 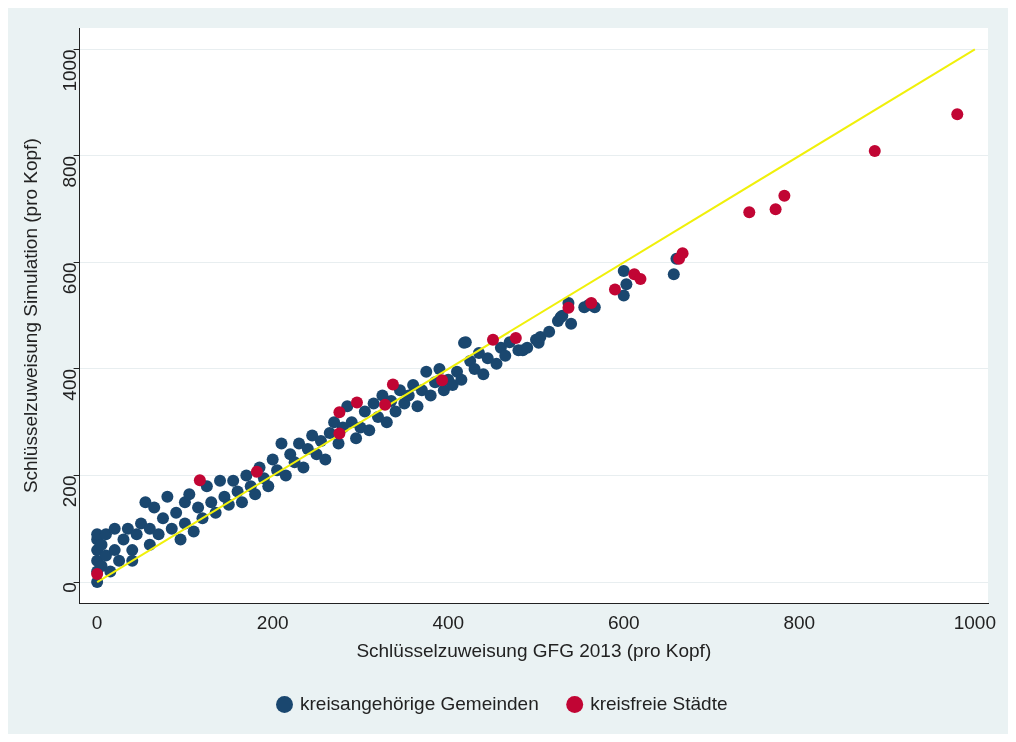 What do you see at coordinates (272, 623) in the screenshot?
I see `x-tick-label: 200` at bounding box center [272, 623].